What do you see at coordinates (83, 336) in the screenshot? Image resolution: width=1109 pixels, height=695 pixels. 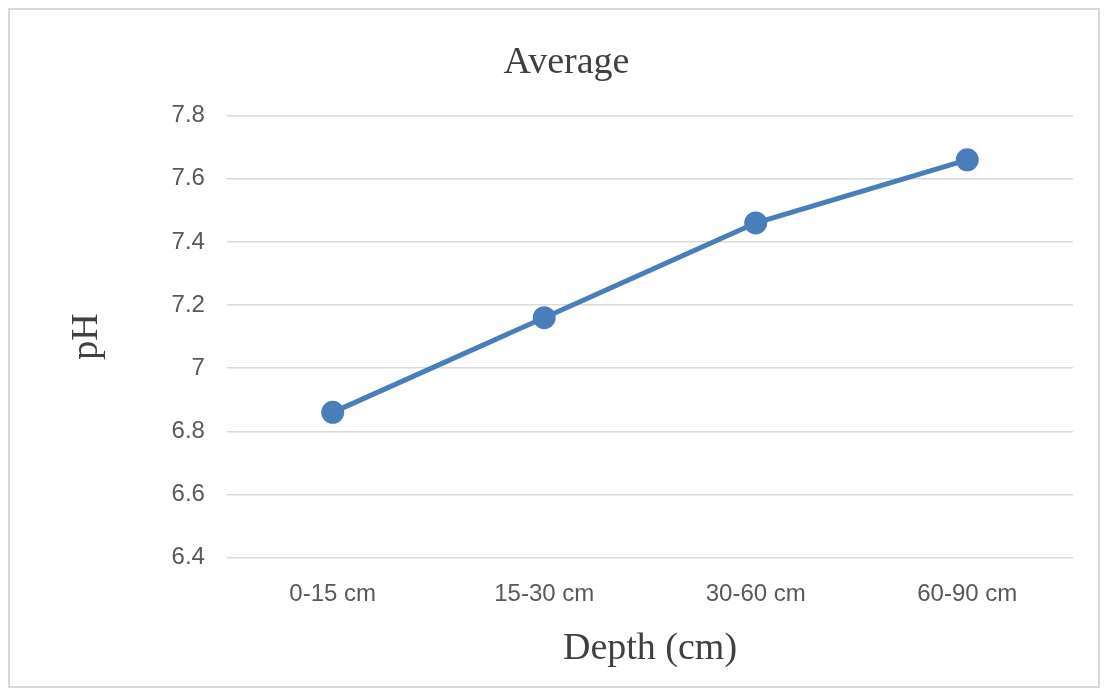 I see `y-axis-title: pH` at bounding box center [83, 336].